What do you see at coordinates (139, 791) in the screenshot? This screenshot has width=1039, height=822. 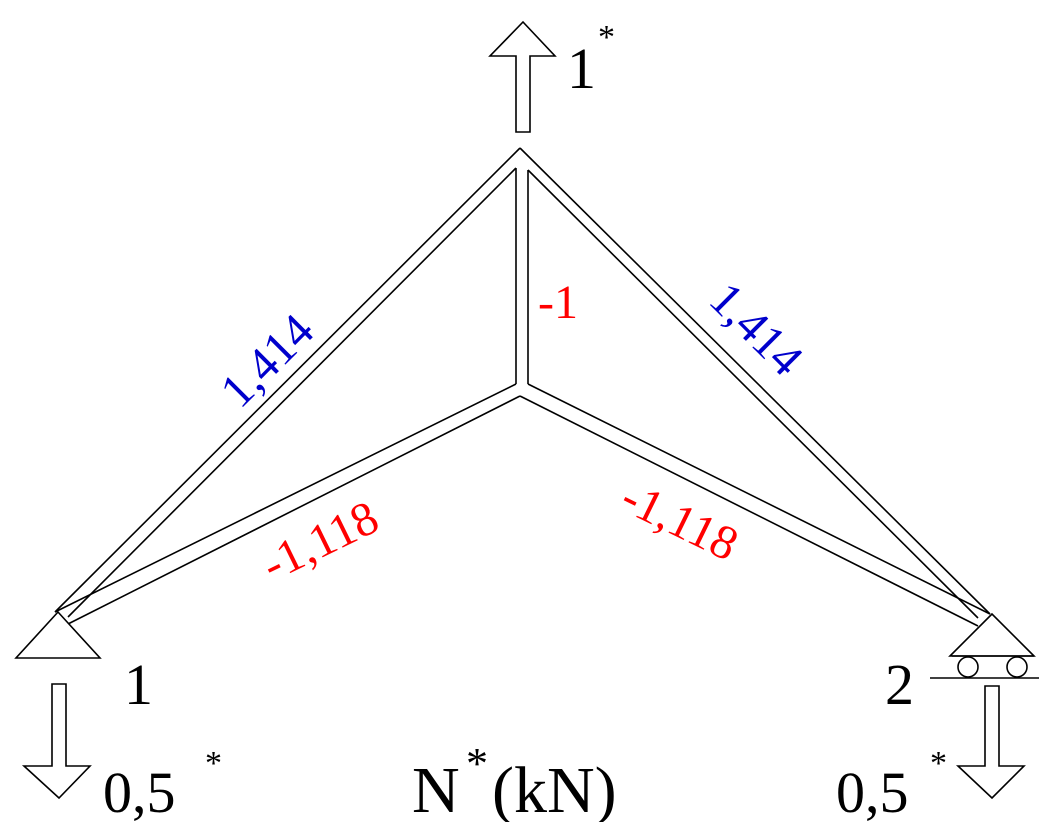 I see `load-left-value: 0,5` at bounding box center [139, 791].